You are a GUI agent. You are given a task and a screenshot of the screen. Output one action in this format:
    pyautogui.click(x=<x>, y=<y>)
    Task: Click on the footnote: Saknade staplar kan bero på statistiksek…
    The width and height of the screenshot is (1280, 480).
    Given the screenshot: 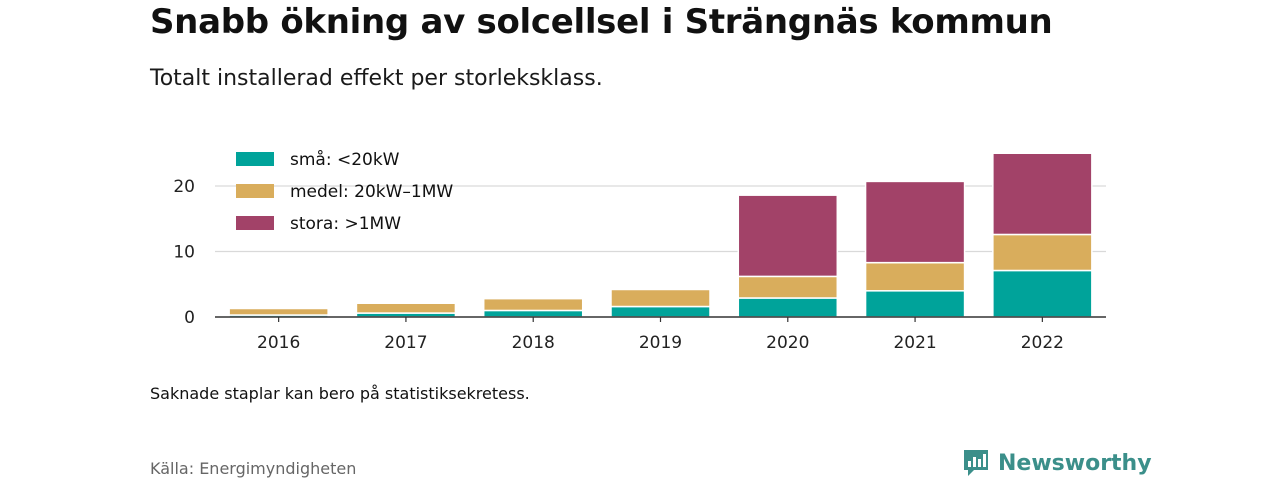 What is the action you would take?
    pyautogui.click(x=340, y=393)
    